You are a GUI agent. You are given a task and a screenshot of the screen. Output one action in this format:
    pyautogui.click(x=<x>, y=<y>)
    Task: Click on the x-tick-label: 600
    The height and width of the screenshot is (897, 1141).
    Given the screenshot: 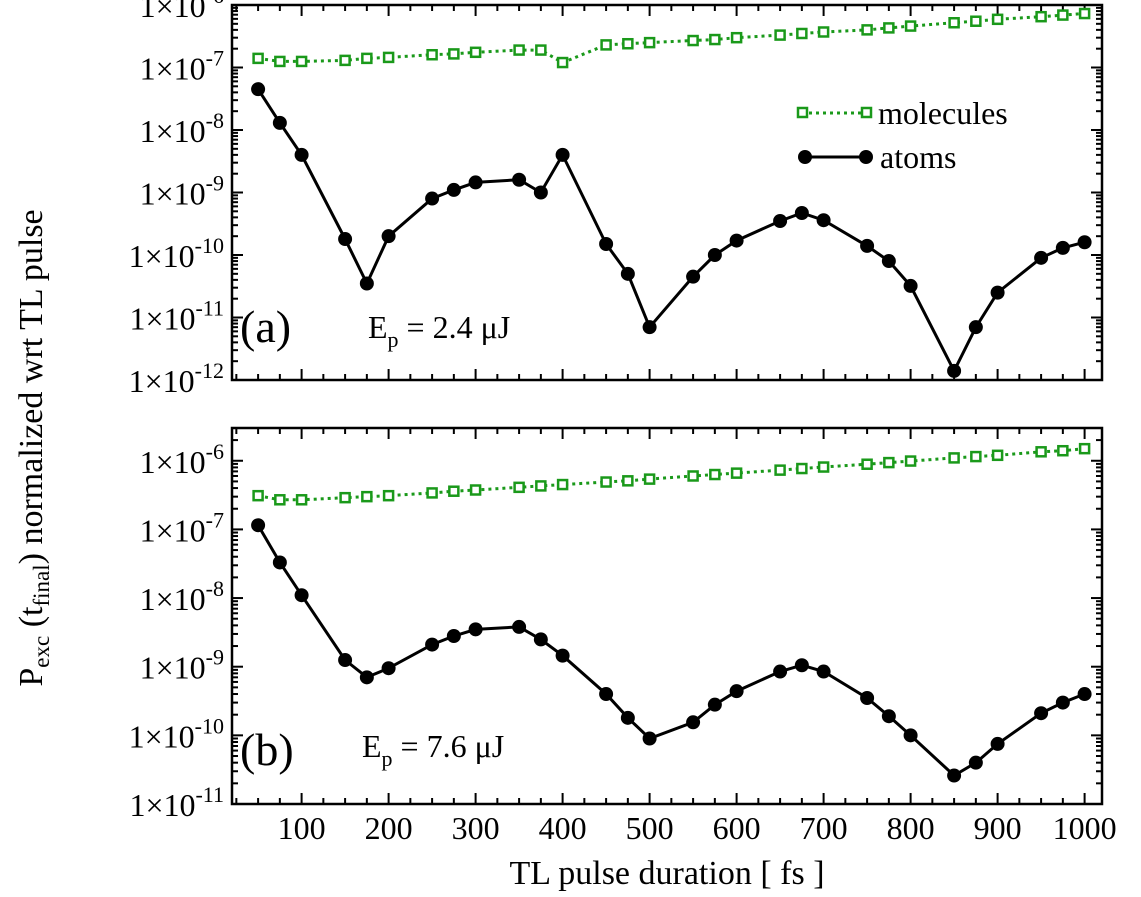 What is the action you would take?
    pyautogui.click(x=737, y=828)
    